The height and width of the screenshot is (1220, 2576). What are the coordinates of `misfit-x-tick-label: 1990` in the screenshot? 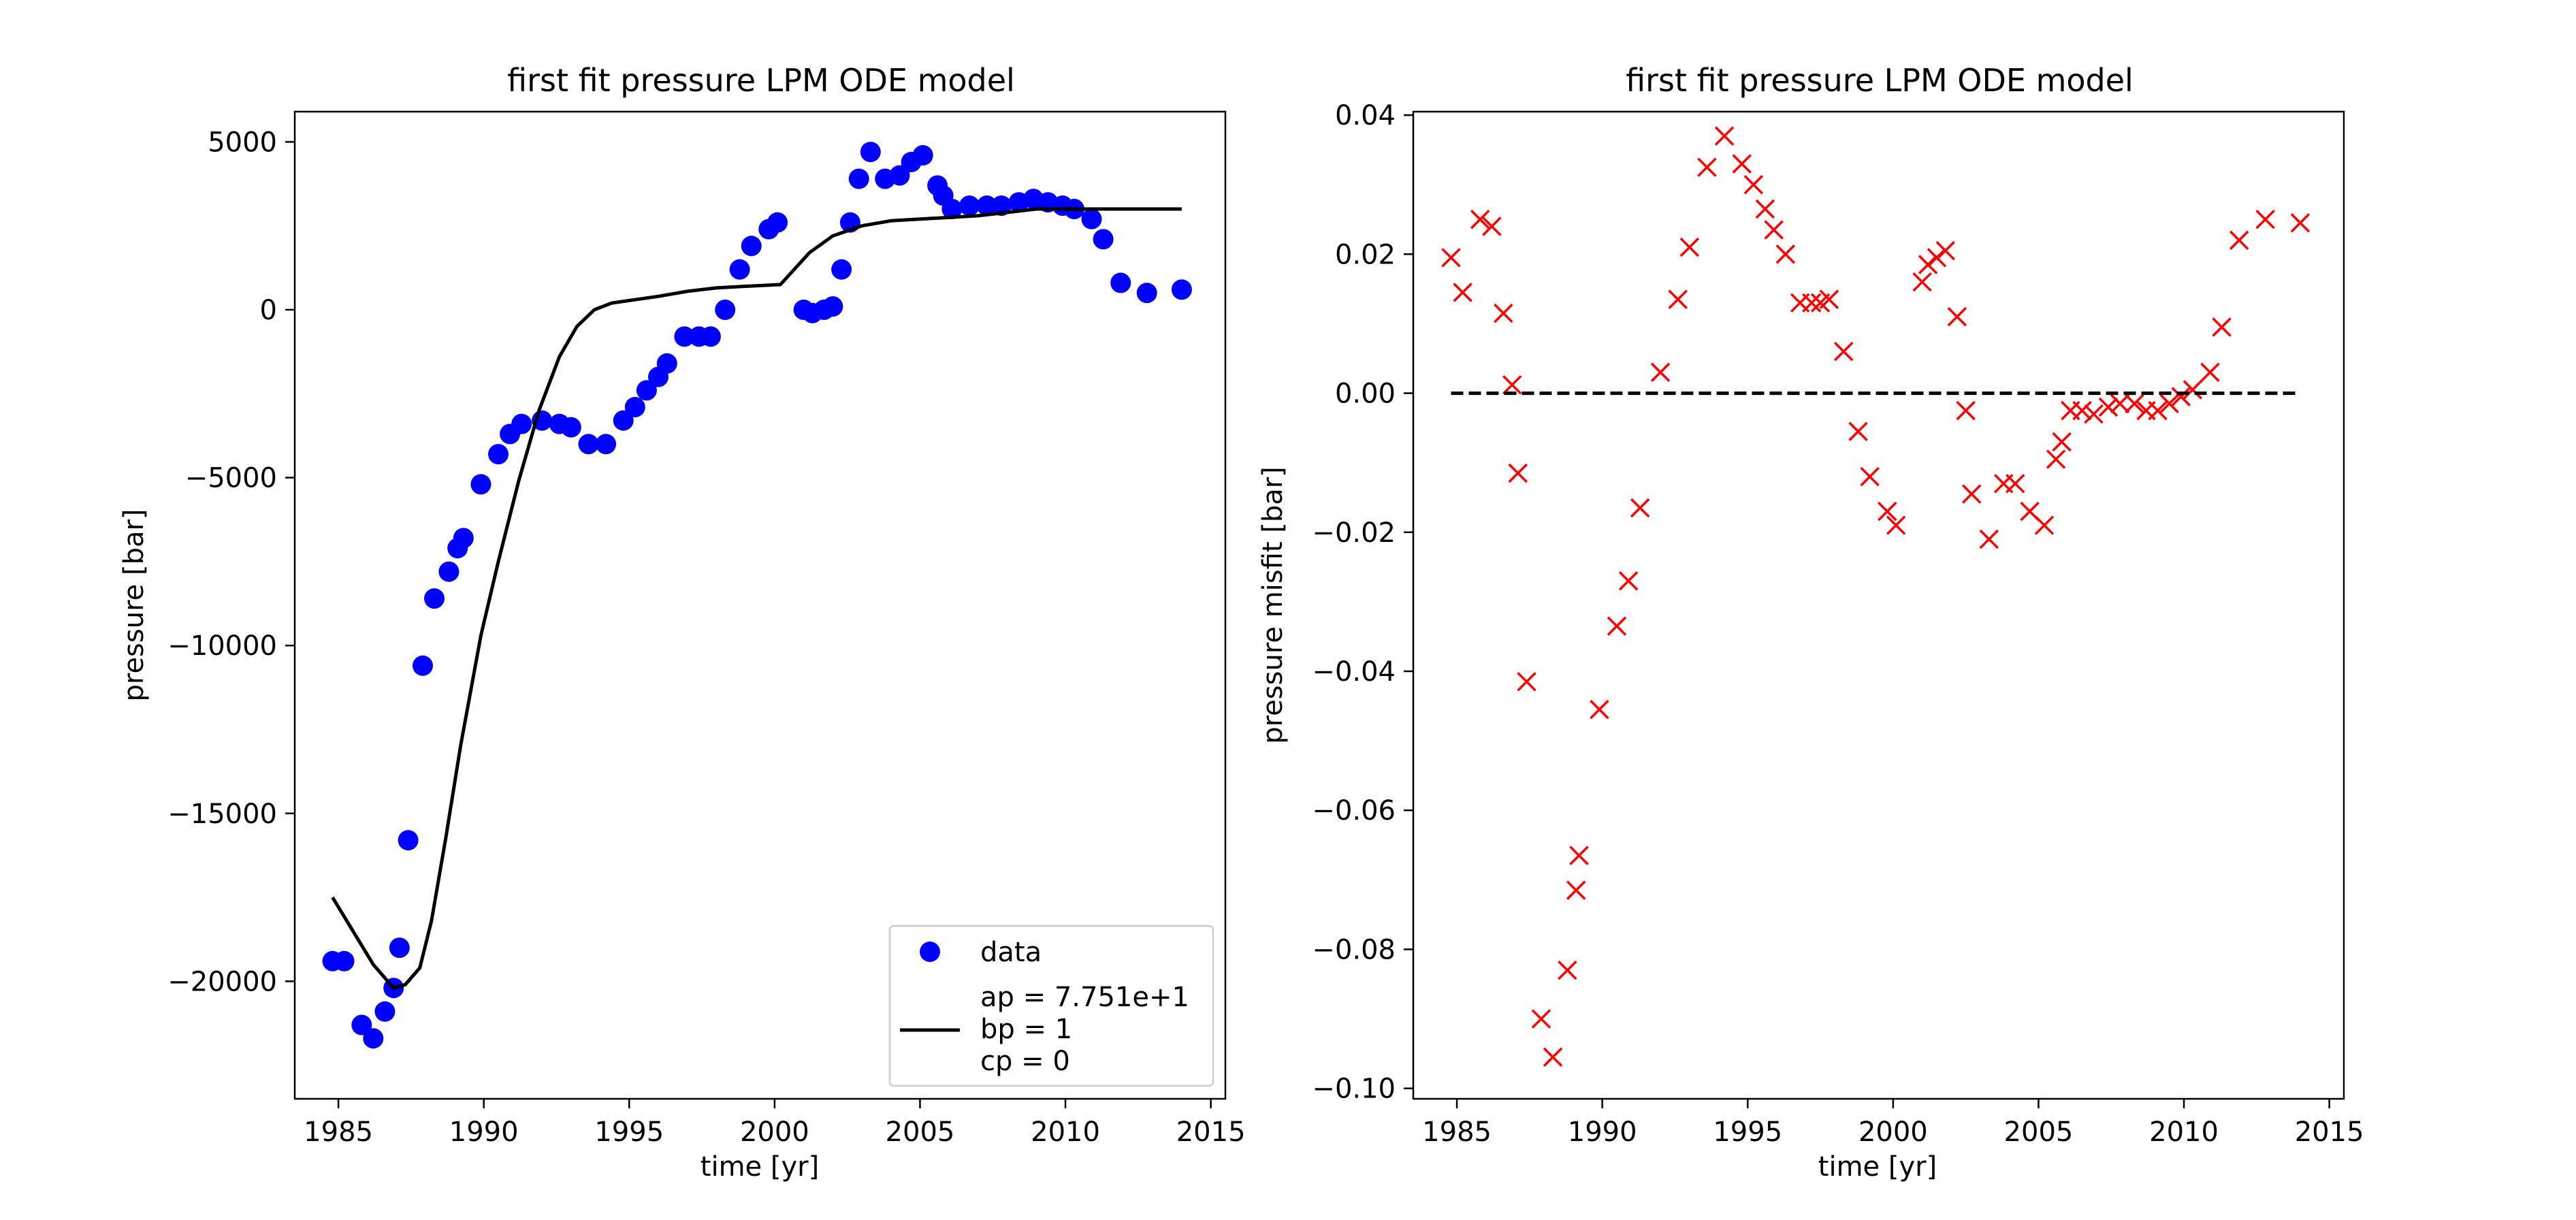 It's located at (1603, 1132).